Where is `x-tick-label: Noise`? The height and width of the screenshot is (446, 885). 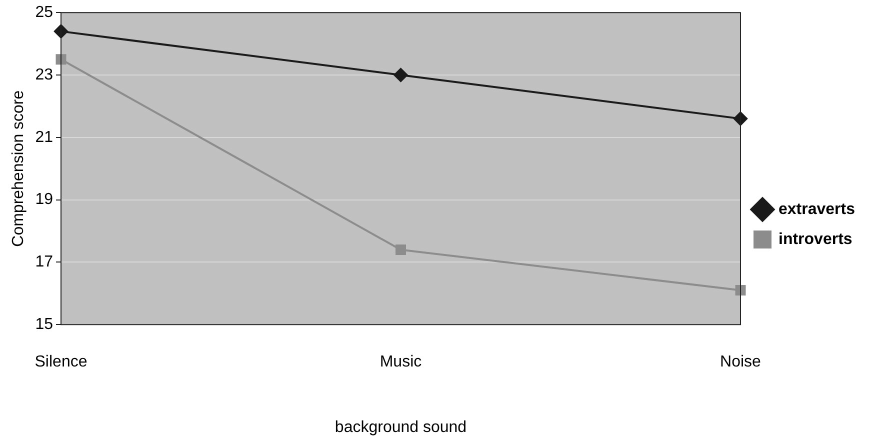 x-tick-label: Noise is located at coordinates (741, 362).